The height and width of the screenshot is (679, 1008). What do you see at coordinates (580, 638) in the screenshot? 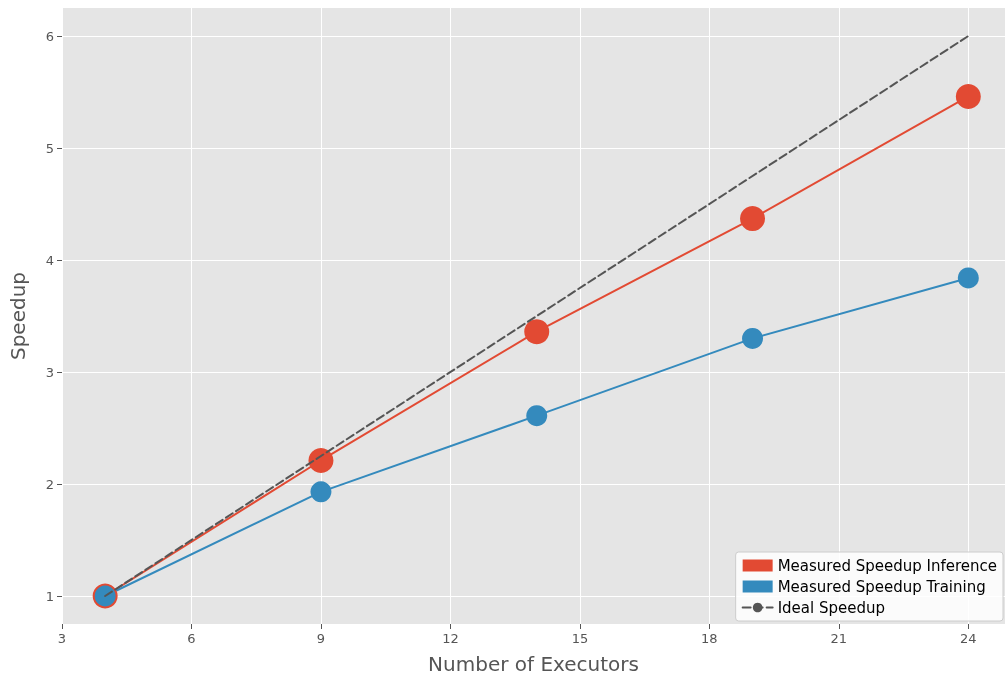
I see `x-tick-label: 15` at bounding box center [580, 638].